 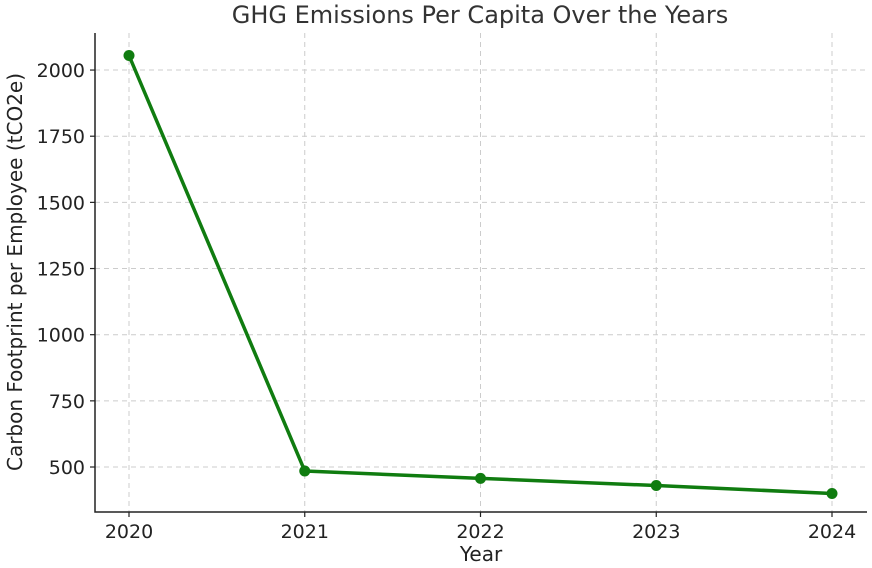 I want to click on y-tick-label: 500, so click(x=67, y=468).